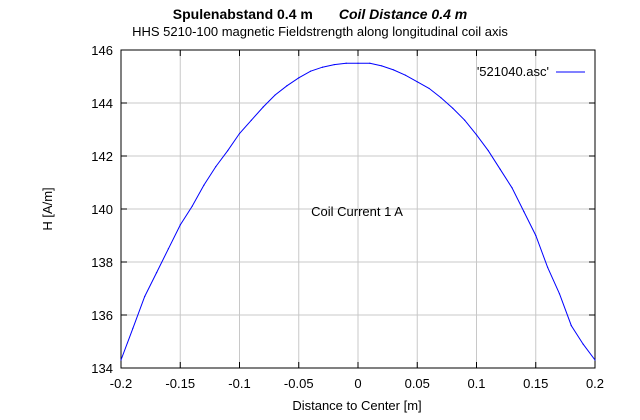 This screenshot has width=640, height=420. What do you see at coordinates (102, 50) in the screenshot?
I see `y-tick-label: 146` at bounding box center [102, 50].